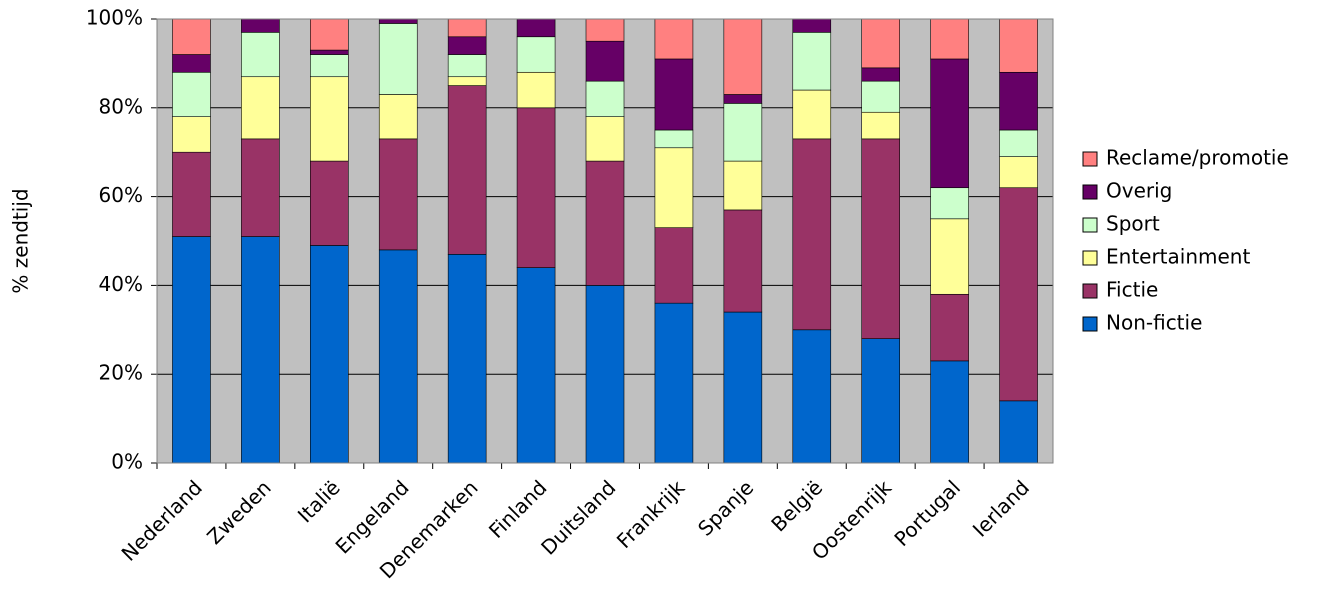 The height and width of the screenshot is (611, 1329). I want to click on x-tick-label: Zweden, so click(239, 512).